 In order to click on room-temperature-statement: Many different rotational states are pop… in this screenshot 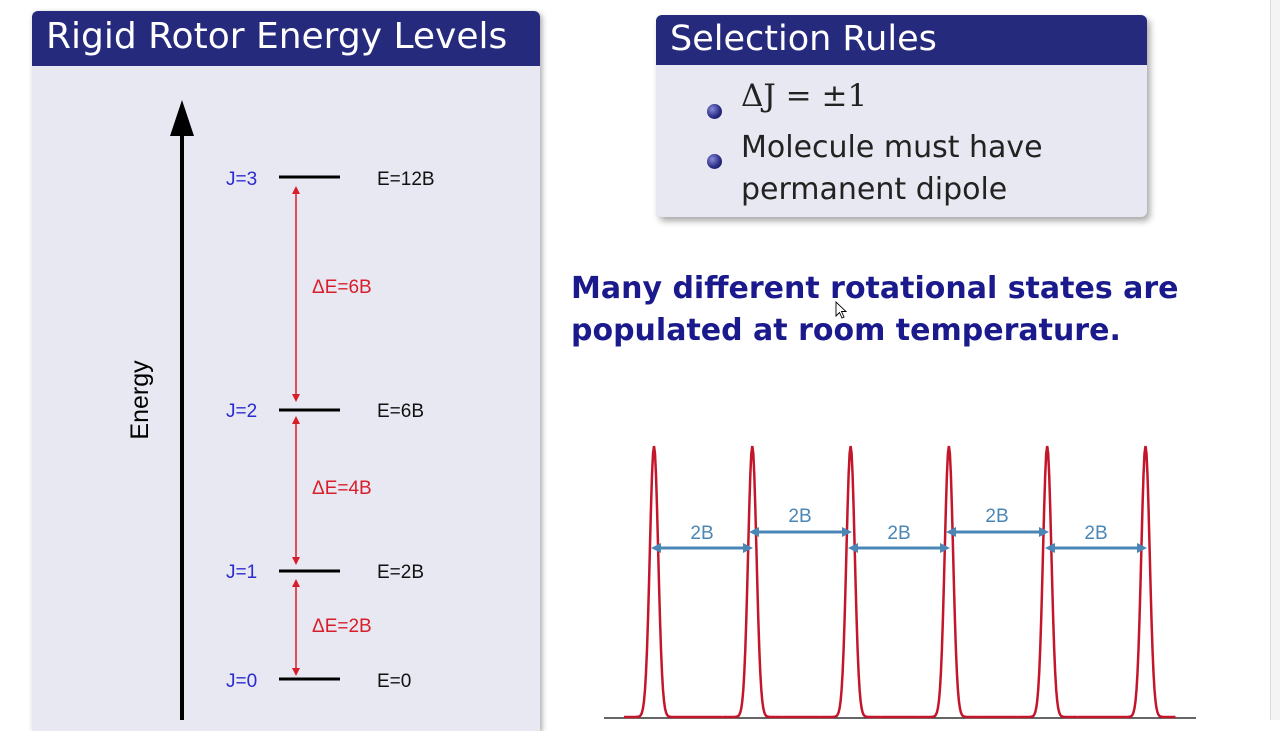, I will do `click(881, 310)`.